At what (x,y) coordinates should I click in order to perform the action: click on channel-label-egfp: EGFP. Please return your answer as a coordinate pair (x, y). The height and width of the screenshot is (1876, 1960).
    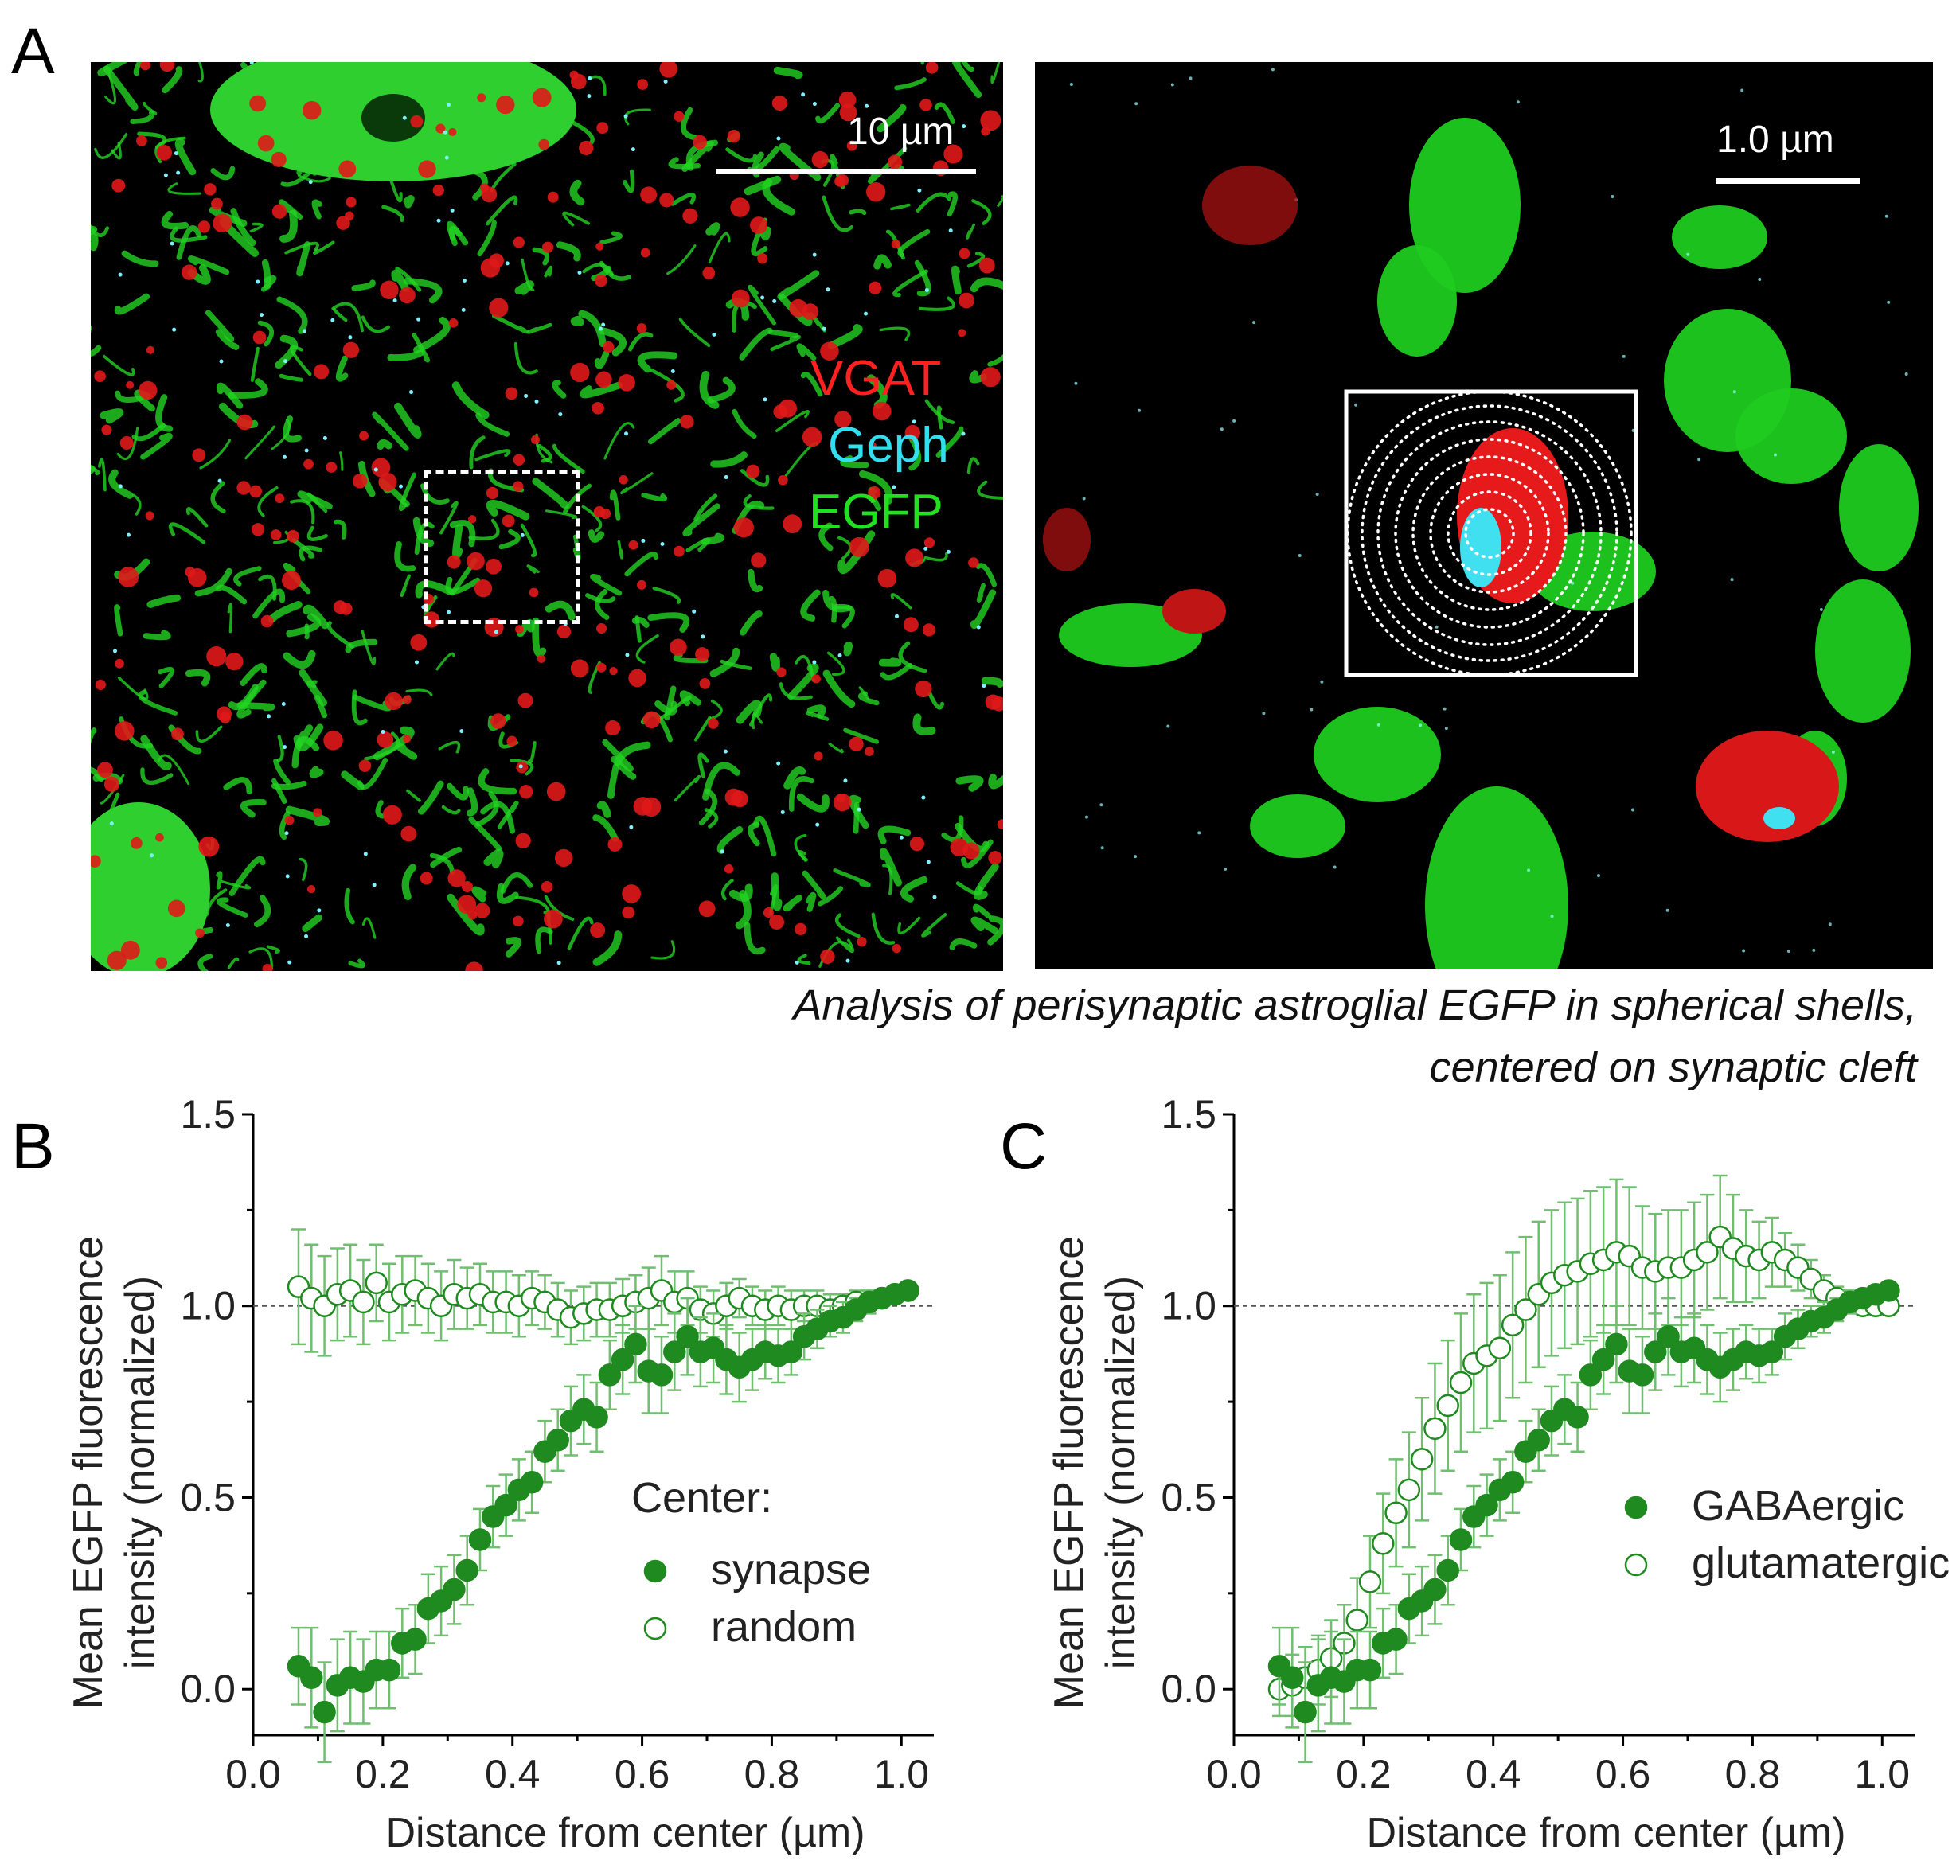
    Looking at the image, I should click on (876, 512).